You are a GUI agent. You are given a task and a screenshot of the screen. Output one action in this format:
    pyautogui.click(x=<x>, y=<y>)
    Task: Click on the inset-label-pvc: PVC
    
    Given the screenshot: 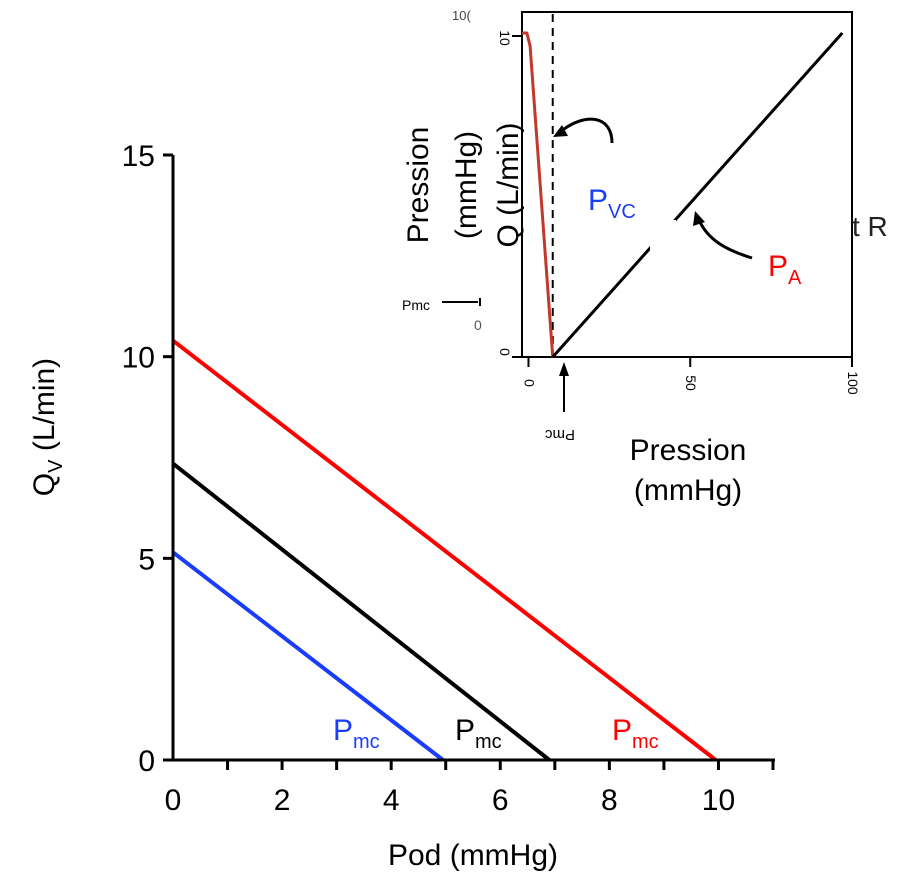 What is the action you would take?
    pyautogui.click(x=612, y=203)
    